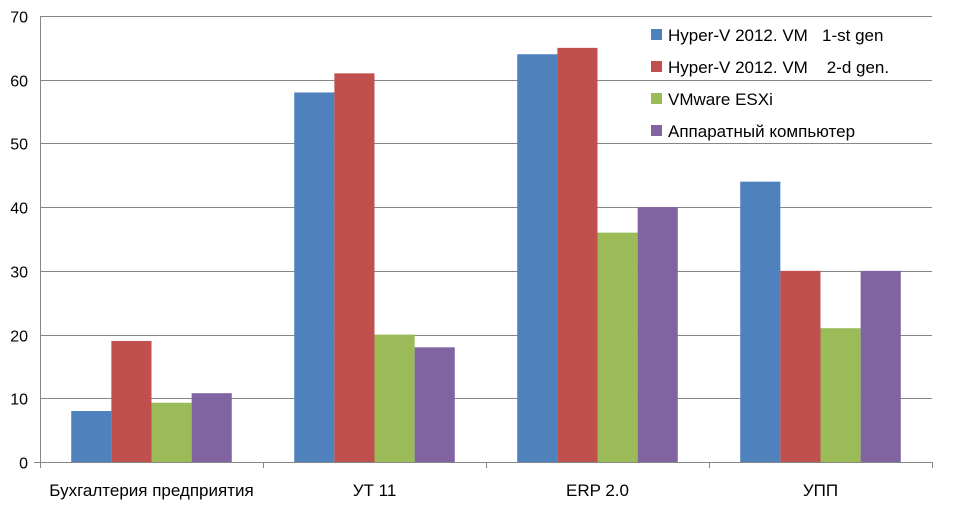 The image size is (956, 526). I want to click on legend-label: Аппаратный компьютер, so click(761, 131).